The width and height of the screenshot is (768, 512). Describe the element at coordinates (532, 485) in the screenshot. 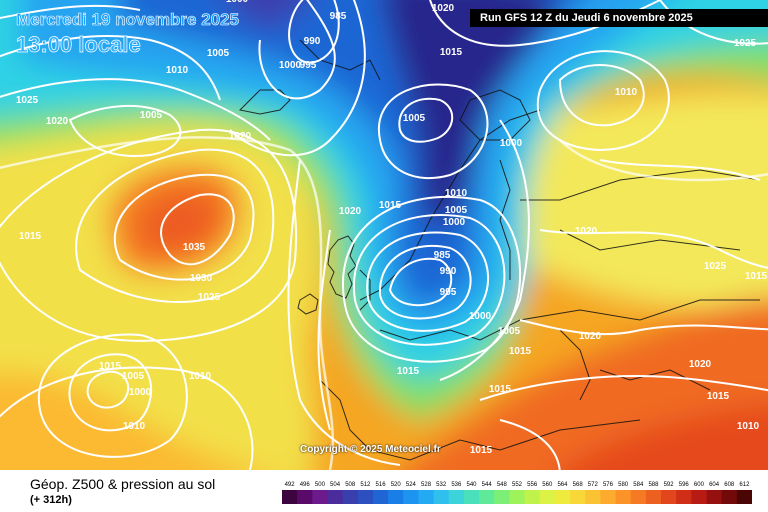

I see `scale-tick-label: 556` at that location.